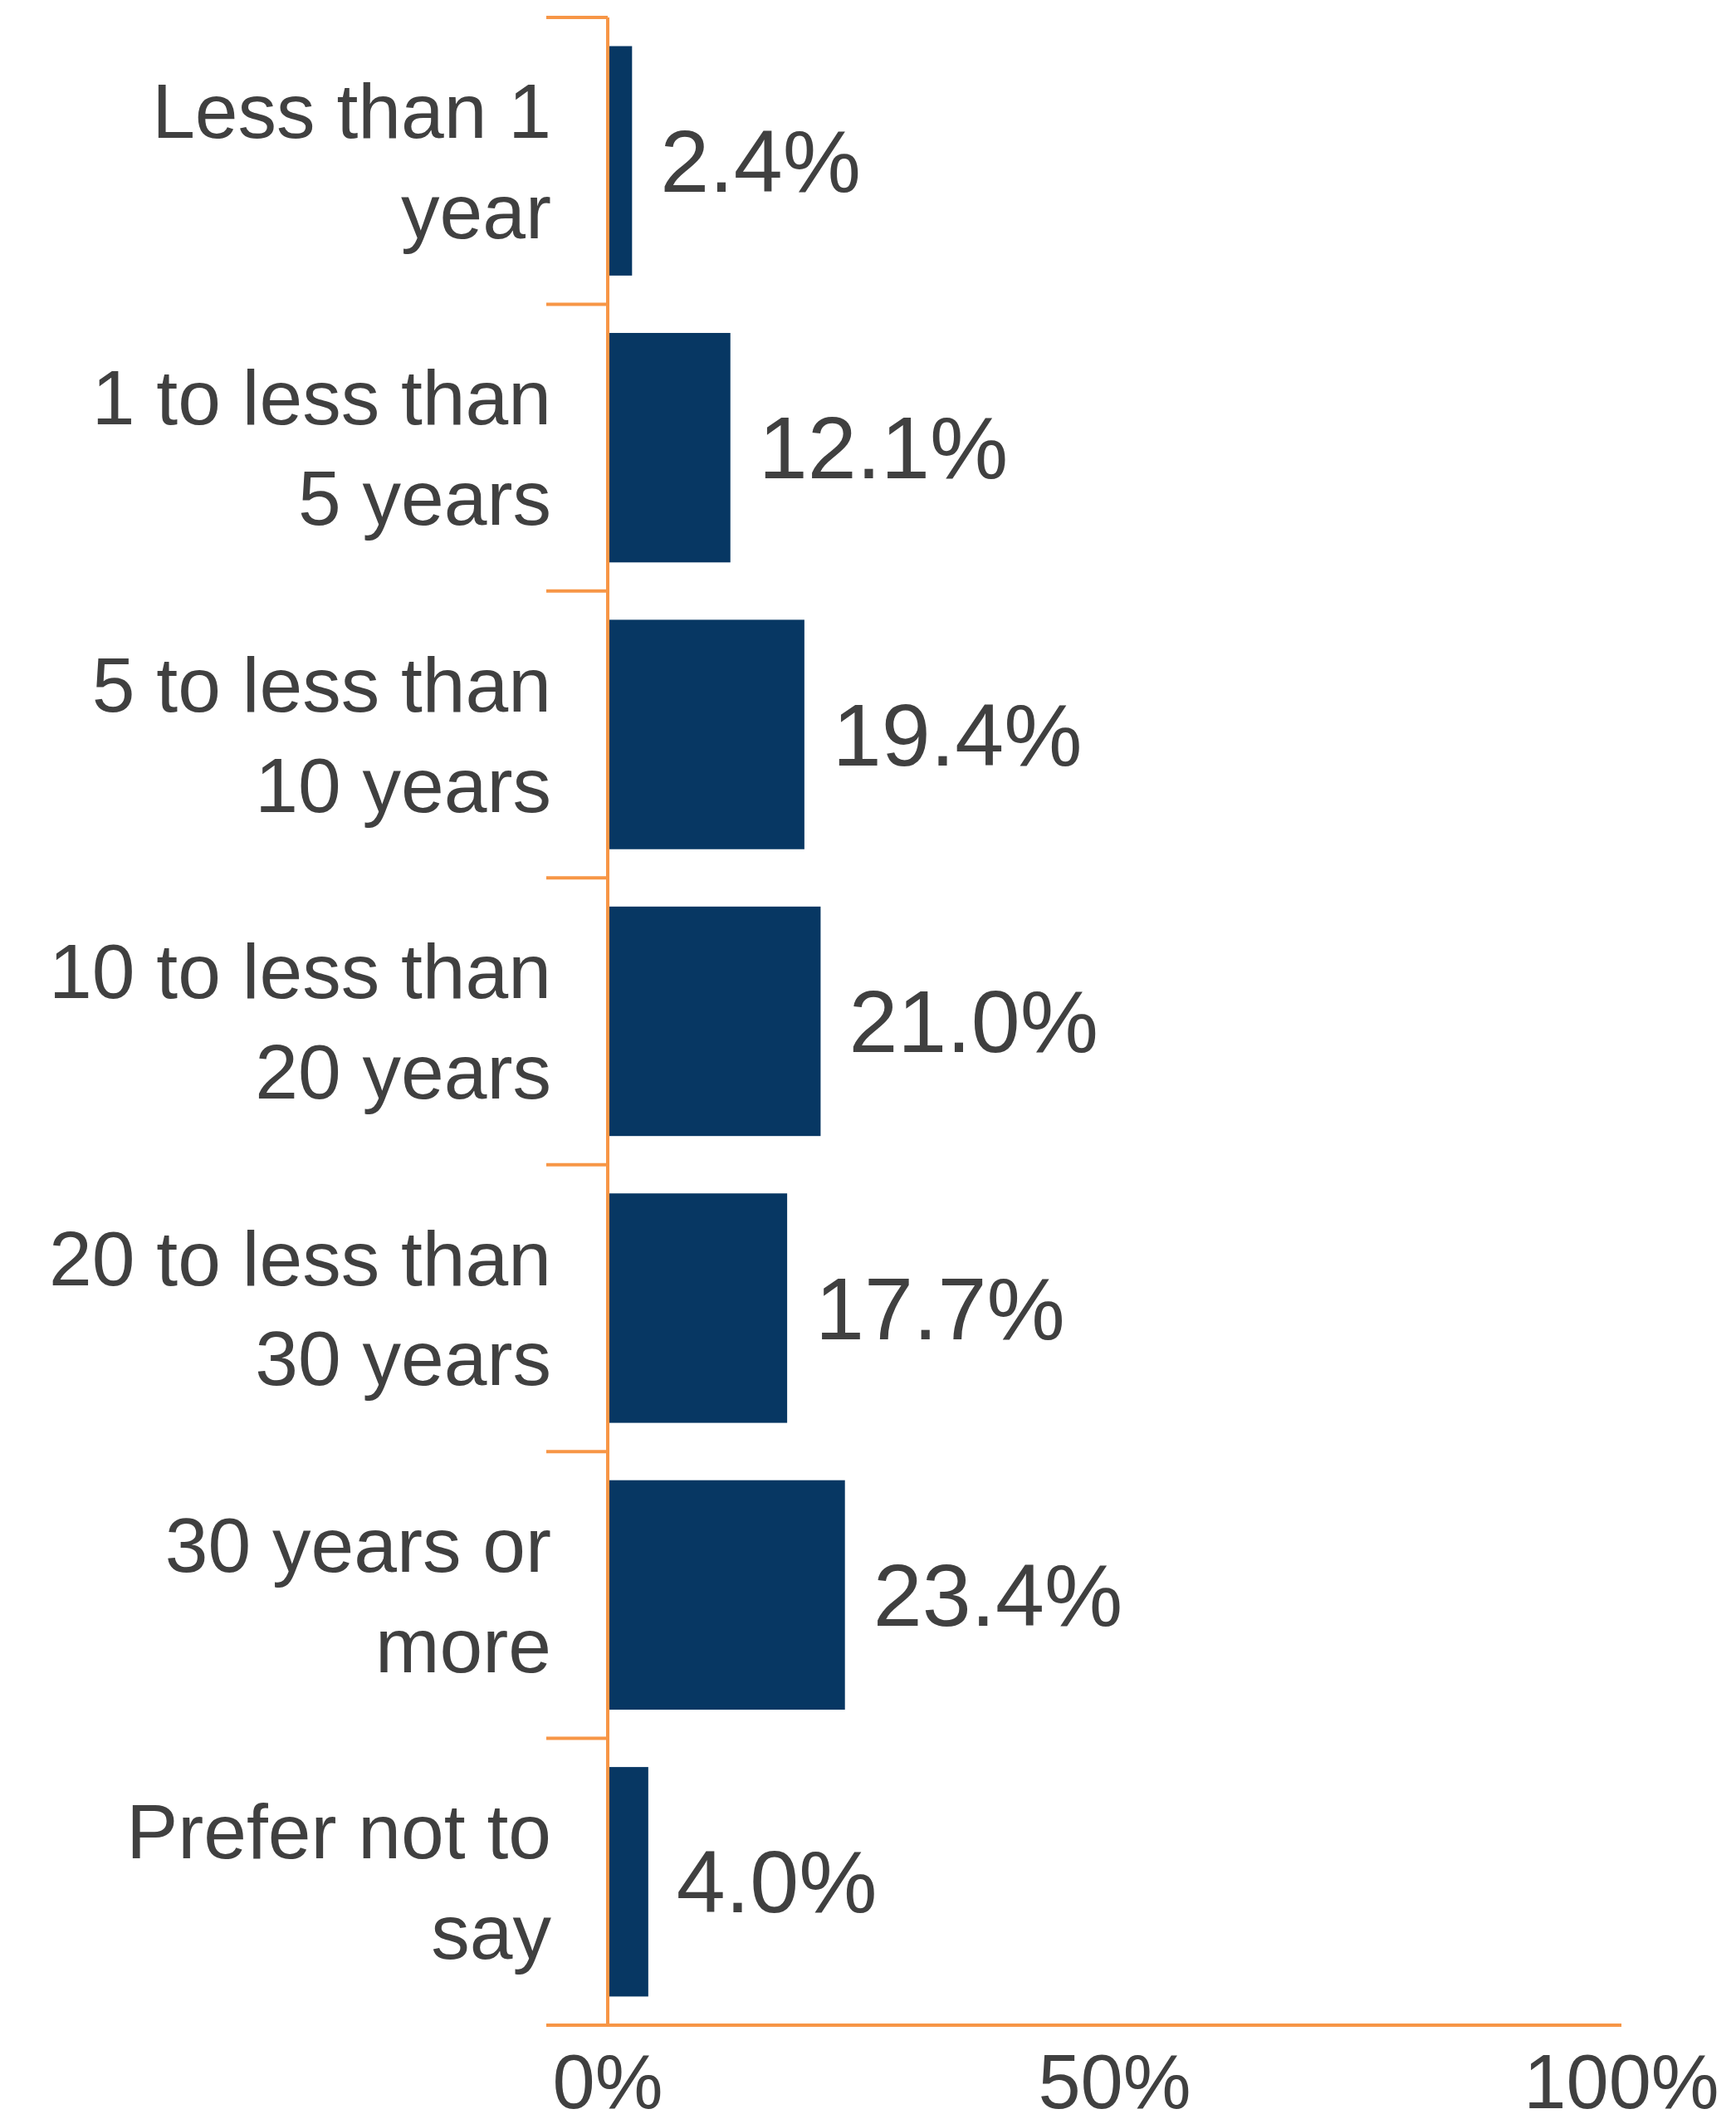 This screenshot has width=1736, height=2119. I want to click on y-tick-label: 5 to less than 10 years, so click(321, 735).